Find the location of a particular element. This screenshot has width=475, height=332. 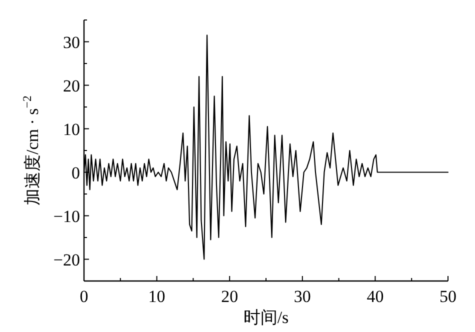

y-tick-label: 20 is located at coordinates (71, 86).